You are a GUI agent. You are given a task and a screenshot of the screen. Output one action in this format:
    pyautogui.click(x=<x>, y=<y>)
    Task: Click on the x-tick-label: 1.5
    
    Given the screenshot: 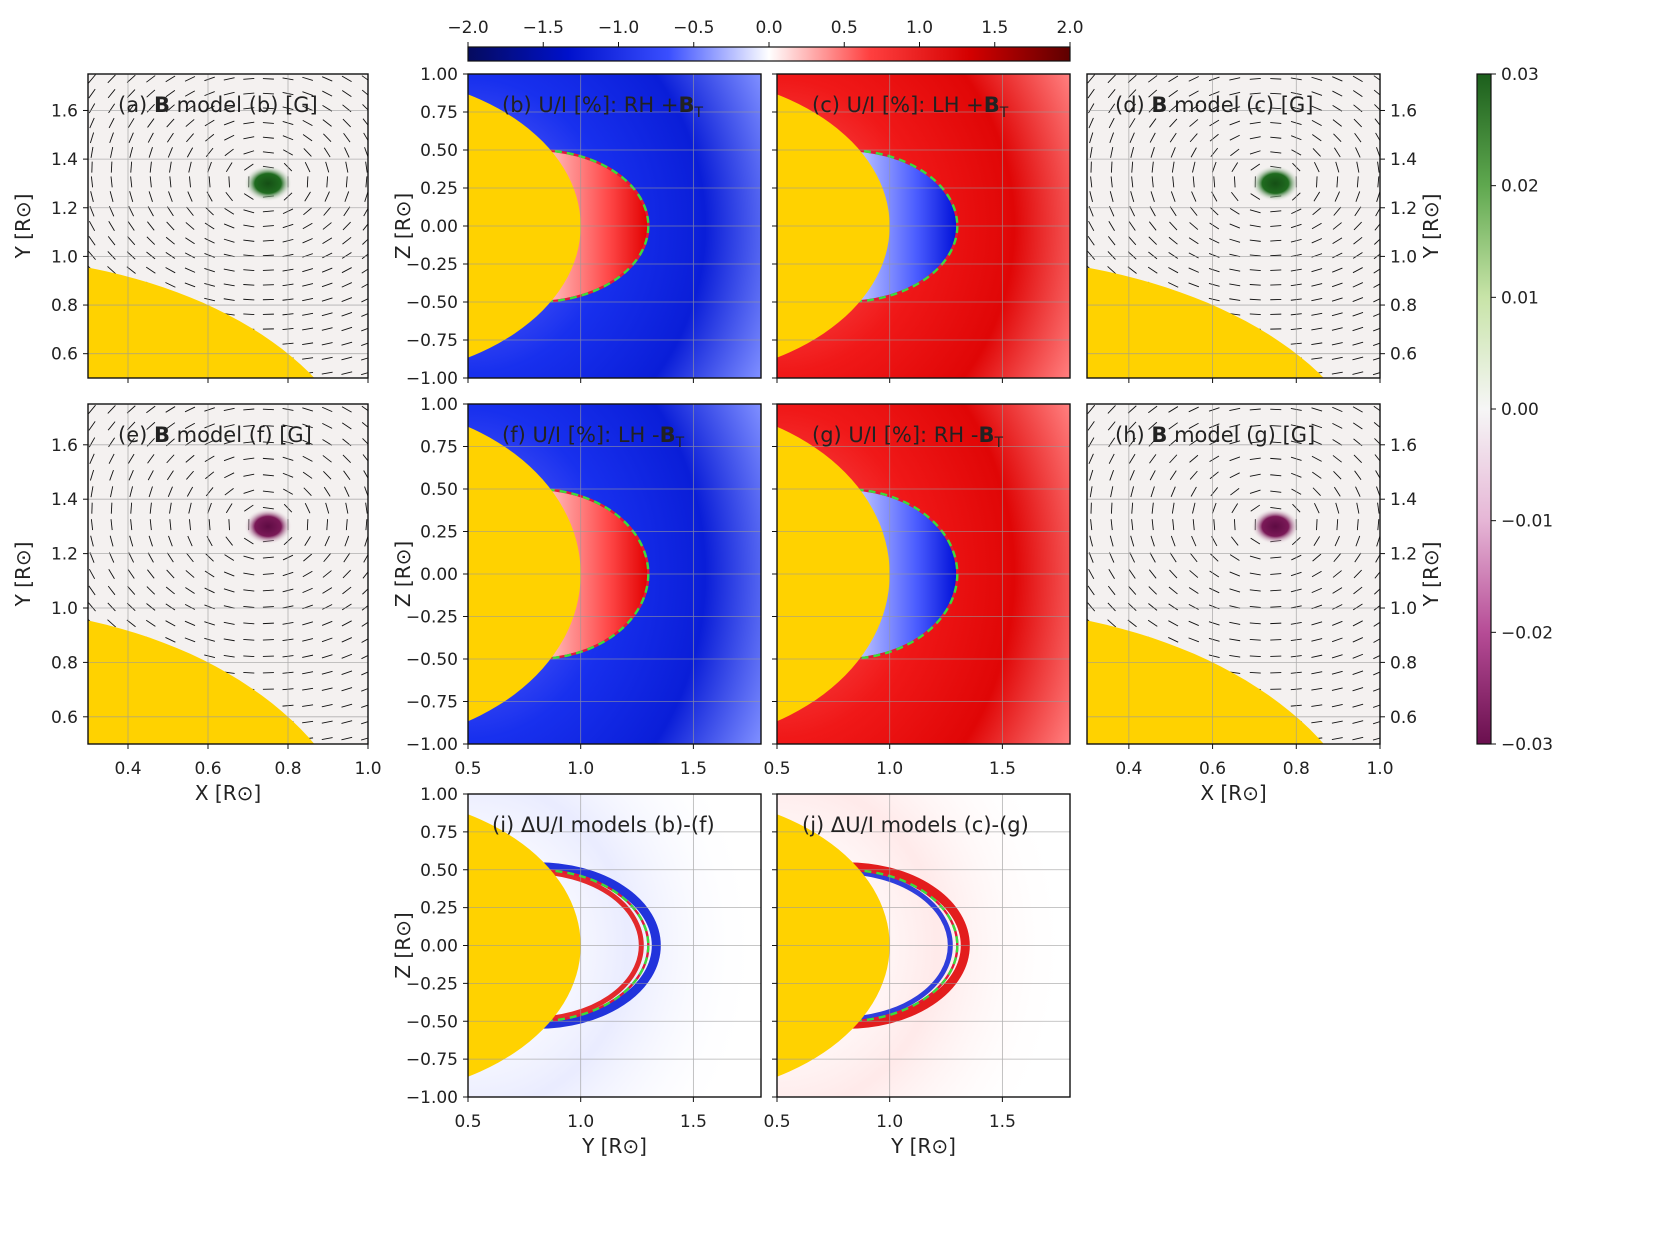 What is the action you would take?
    pyautogui.click(x=1002, y=1122)
    